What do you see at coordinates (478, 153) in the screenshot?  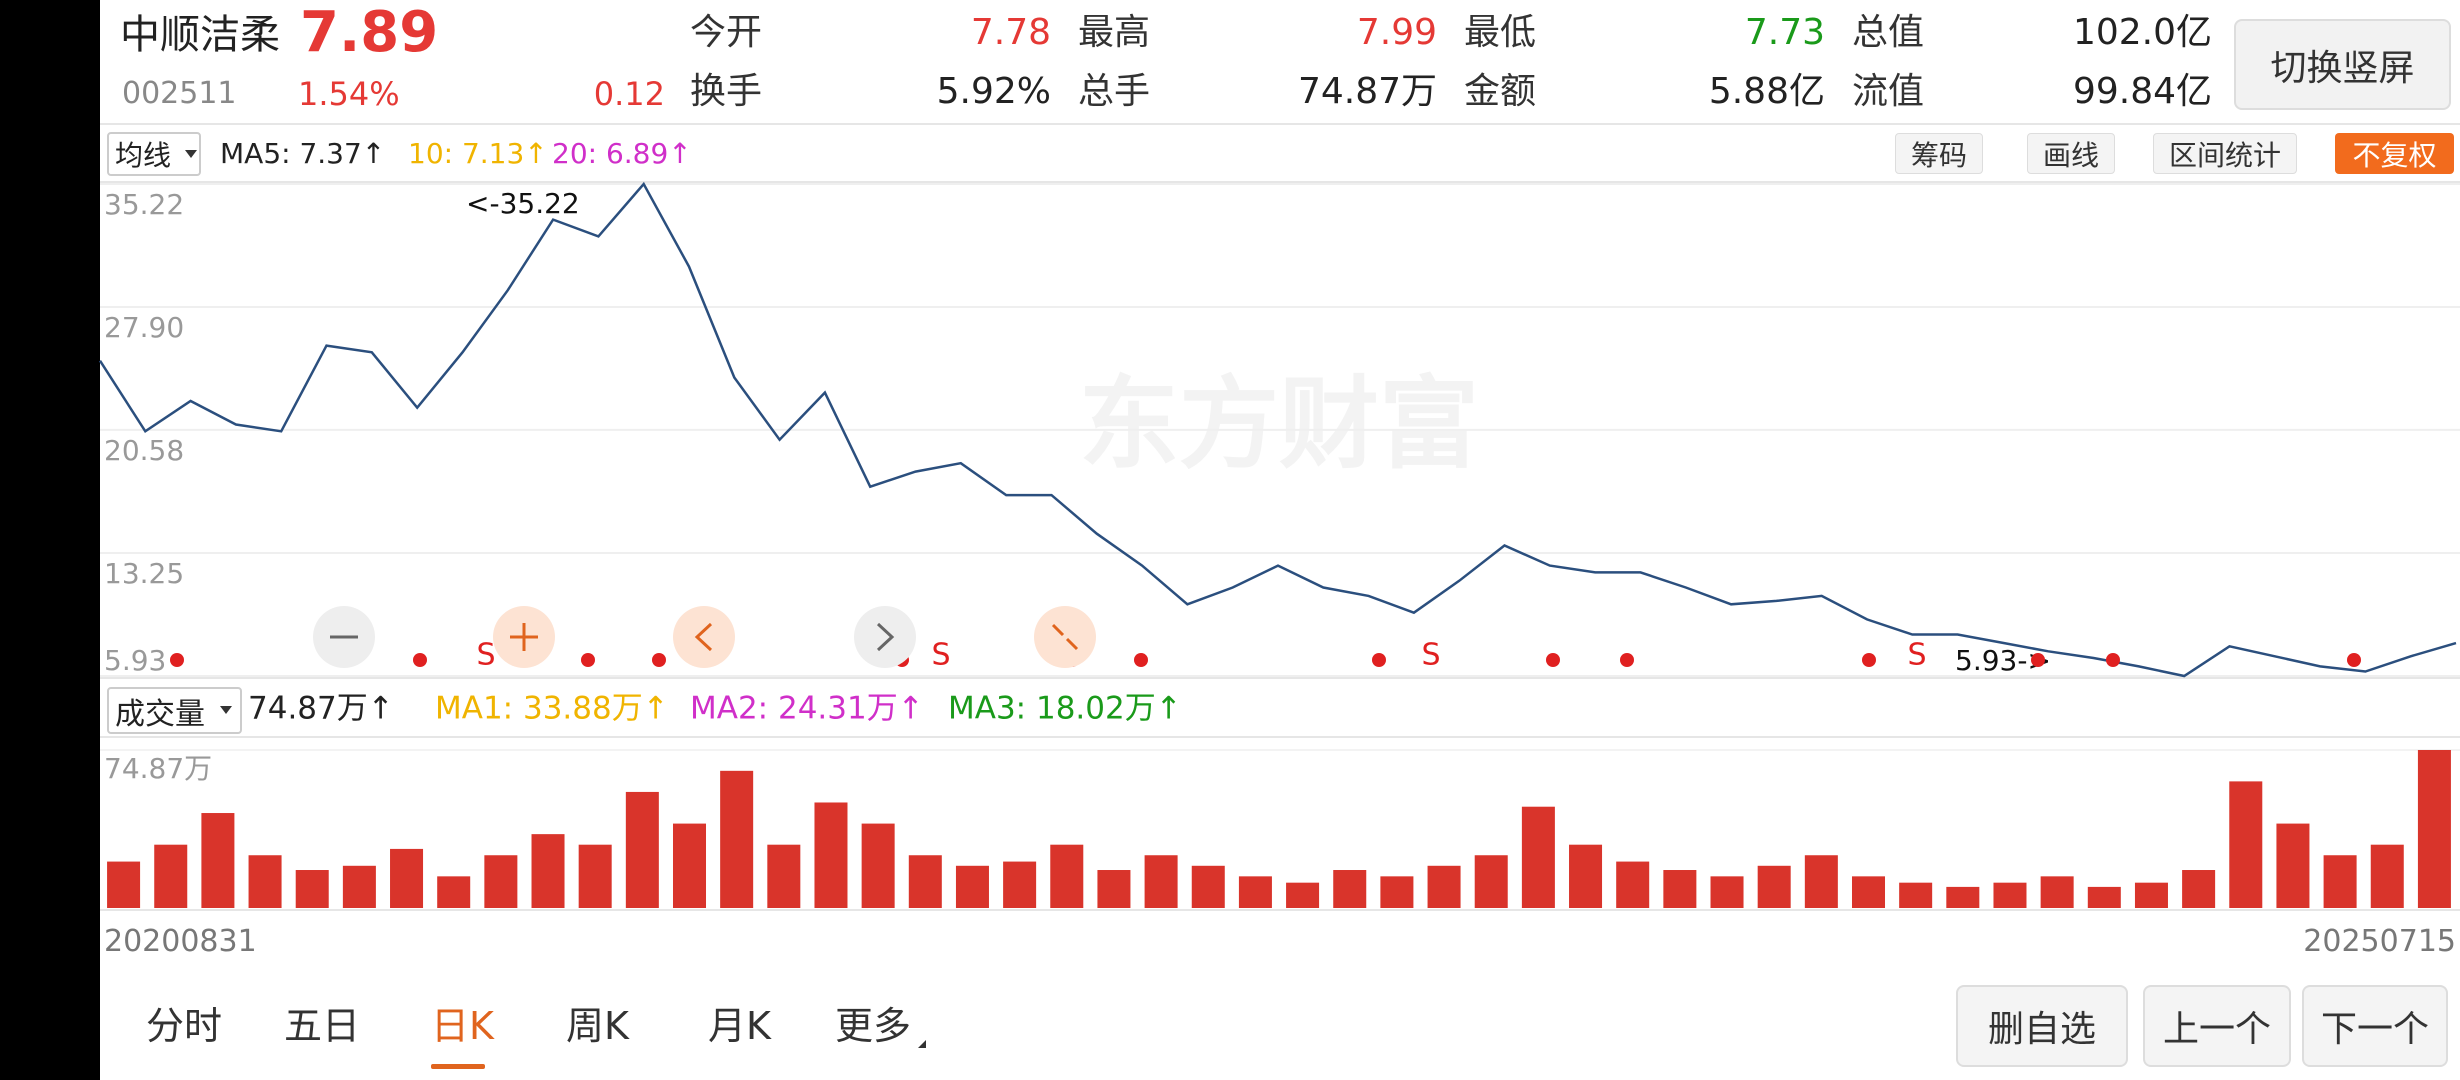 I see `ma-item: 10: 7.13↑` at bounding box center [478, 153].